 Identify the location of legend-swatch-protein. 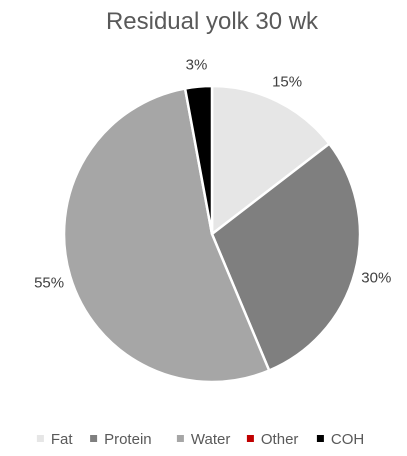
(93, 438).